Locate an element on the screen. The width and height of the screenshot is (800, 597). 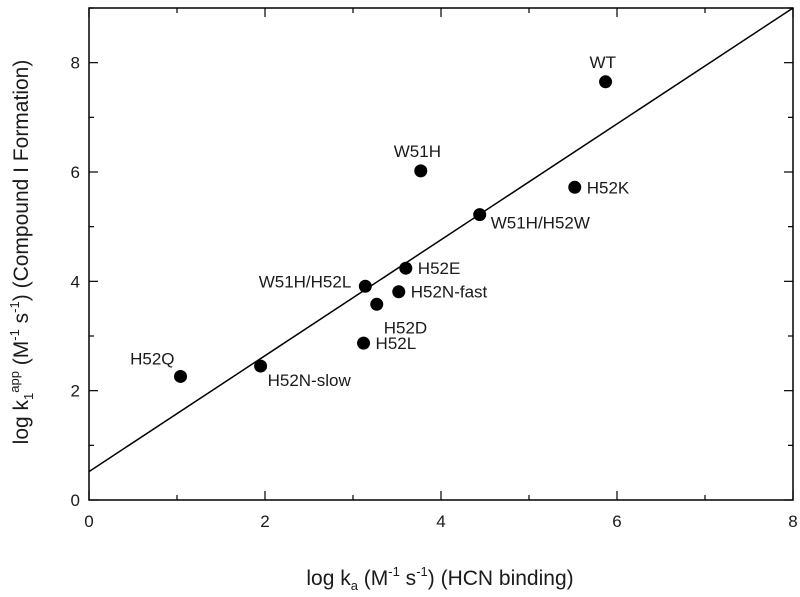
point-label: H52N-fast is located at coordinates (449, 292).